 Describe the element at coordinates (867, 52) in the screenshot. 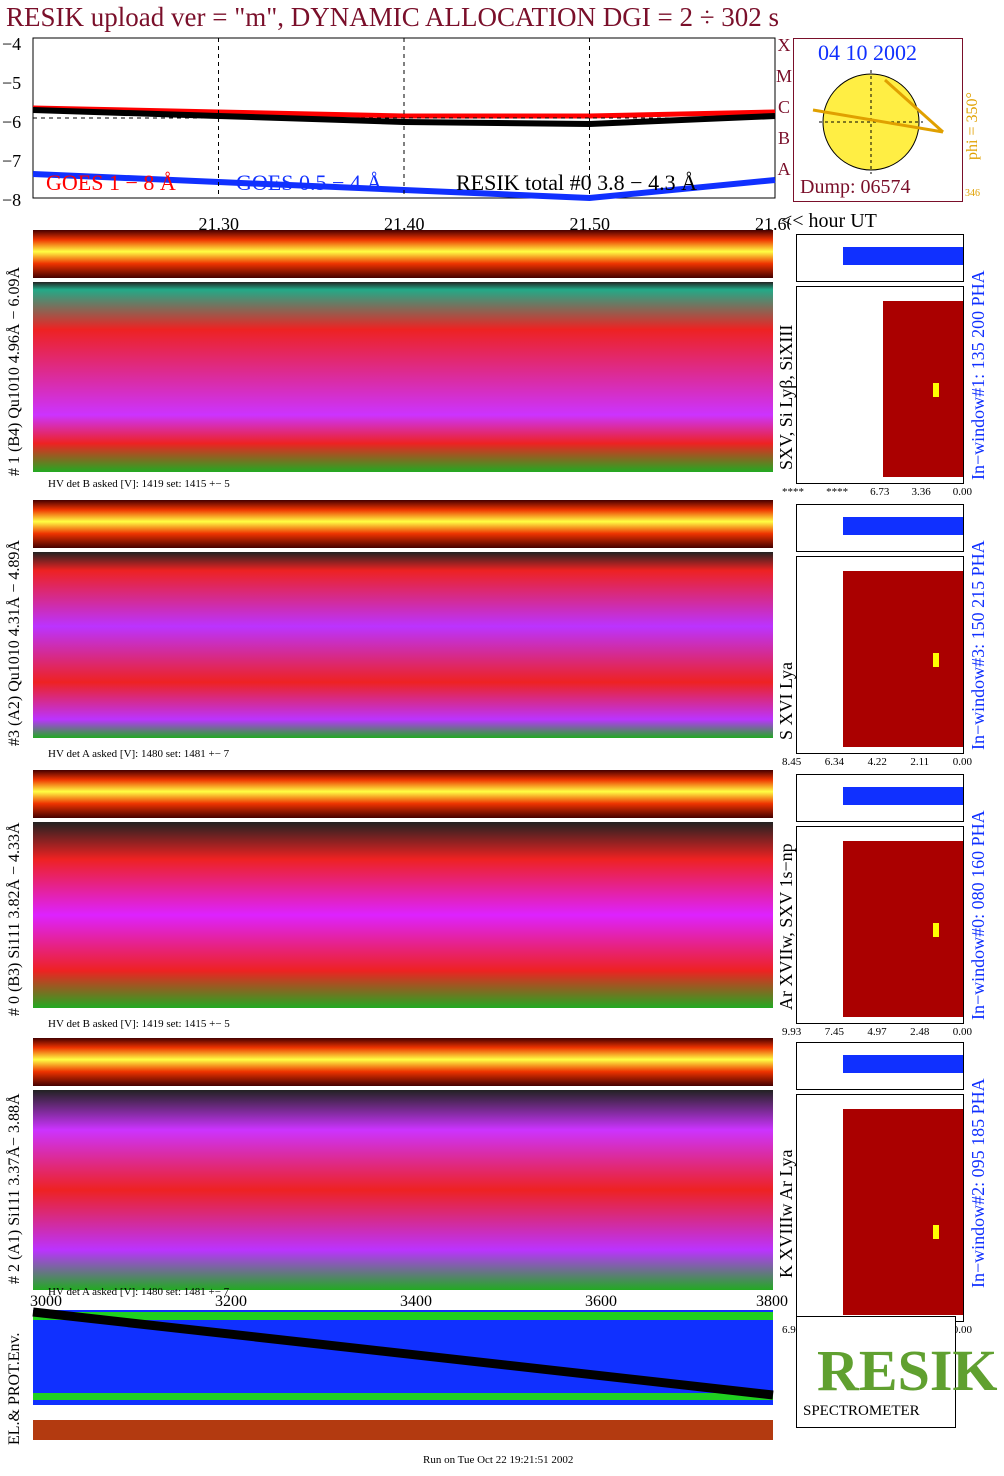

I see `date: 04 10 2002` at that location.